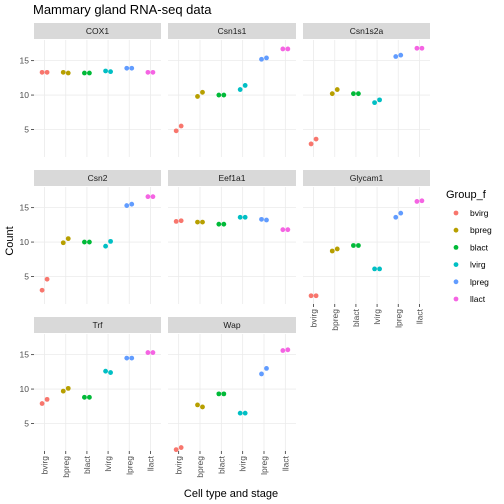 This screenshot has height=504, width=504. I want to click on x-tick-label: bpreg, so click(200, 467).